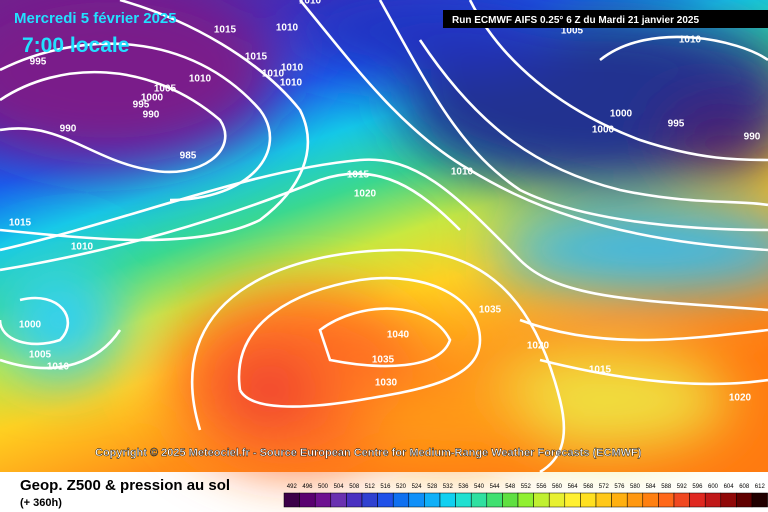 The height and width of the screenshot is (512, 768). I want to click on isobar-label: 1030, so click(386, 383).